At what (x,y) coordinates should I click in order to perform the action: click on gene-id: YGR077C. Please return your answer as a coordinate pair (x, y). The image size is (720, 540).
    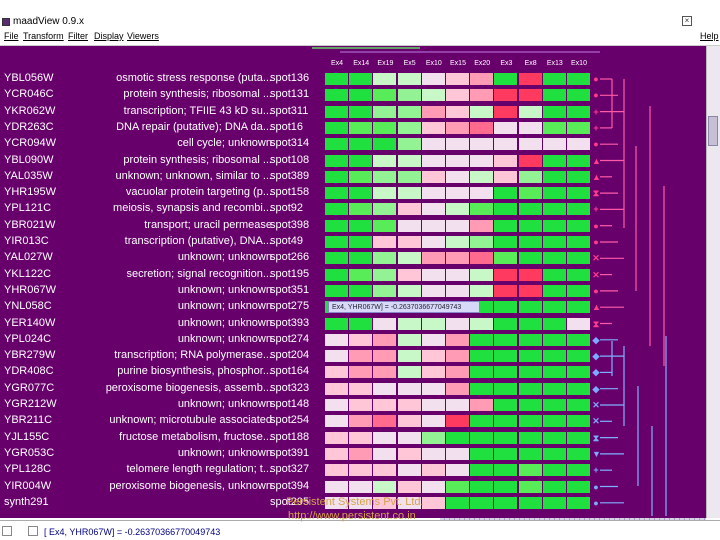
    Looking at the image, I should click on (29, 387).